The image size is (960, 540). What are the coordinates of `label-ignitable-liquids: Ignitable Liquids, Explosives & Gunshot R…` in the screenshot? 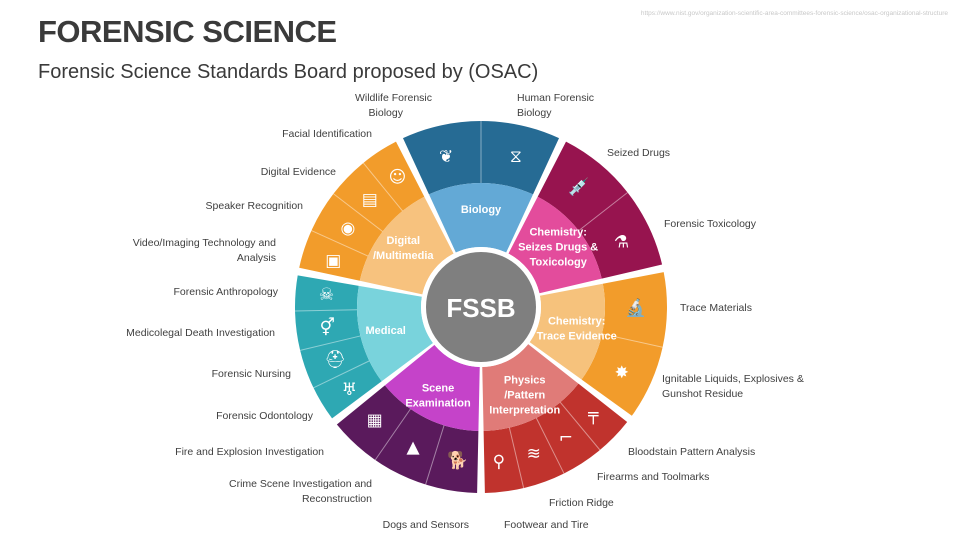 It's located at (733, 386).